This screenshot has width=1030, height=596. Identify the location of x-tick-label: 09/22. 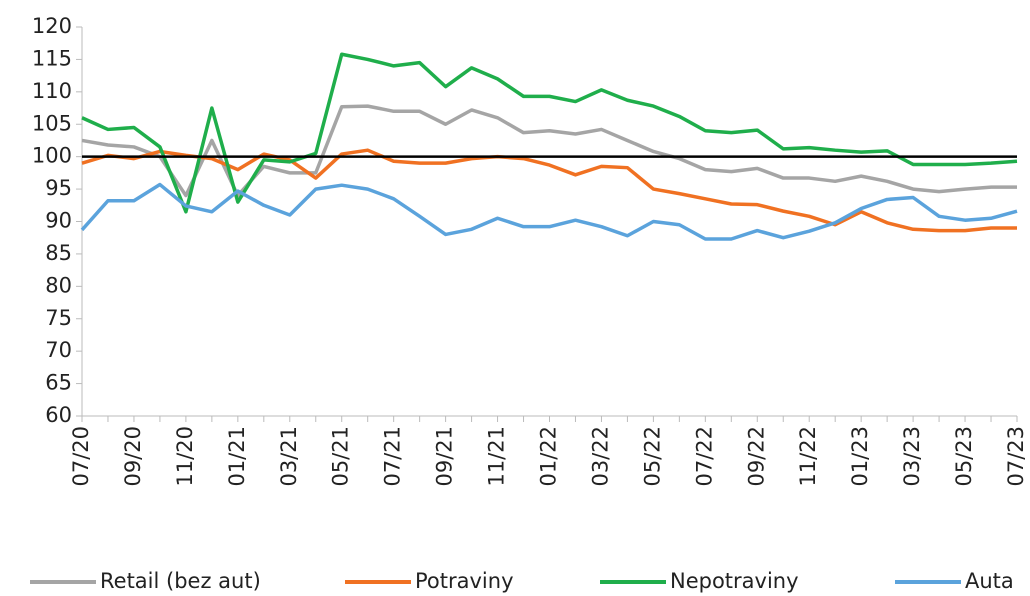
(756, 456).